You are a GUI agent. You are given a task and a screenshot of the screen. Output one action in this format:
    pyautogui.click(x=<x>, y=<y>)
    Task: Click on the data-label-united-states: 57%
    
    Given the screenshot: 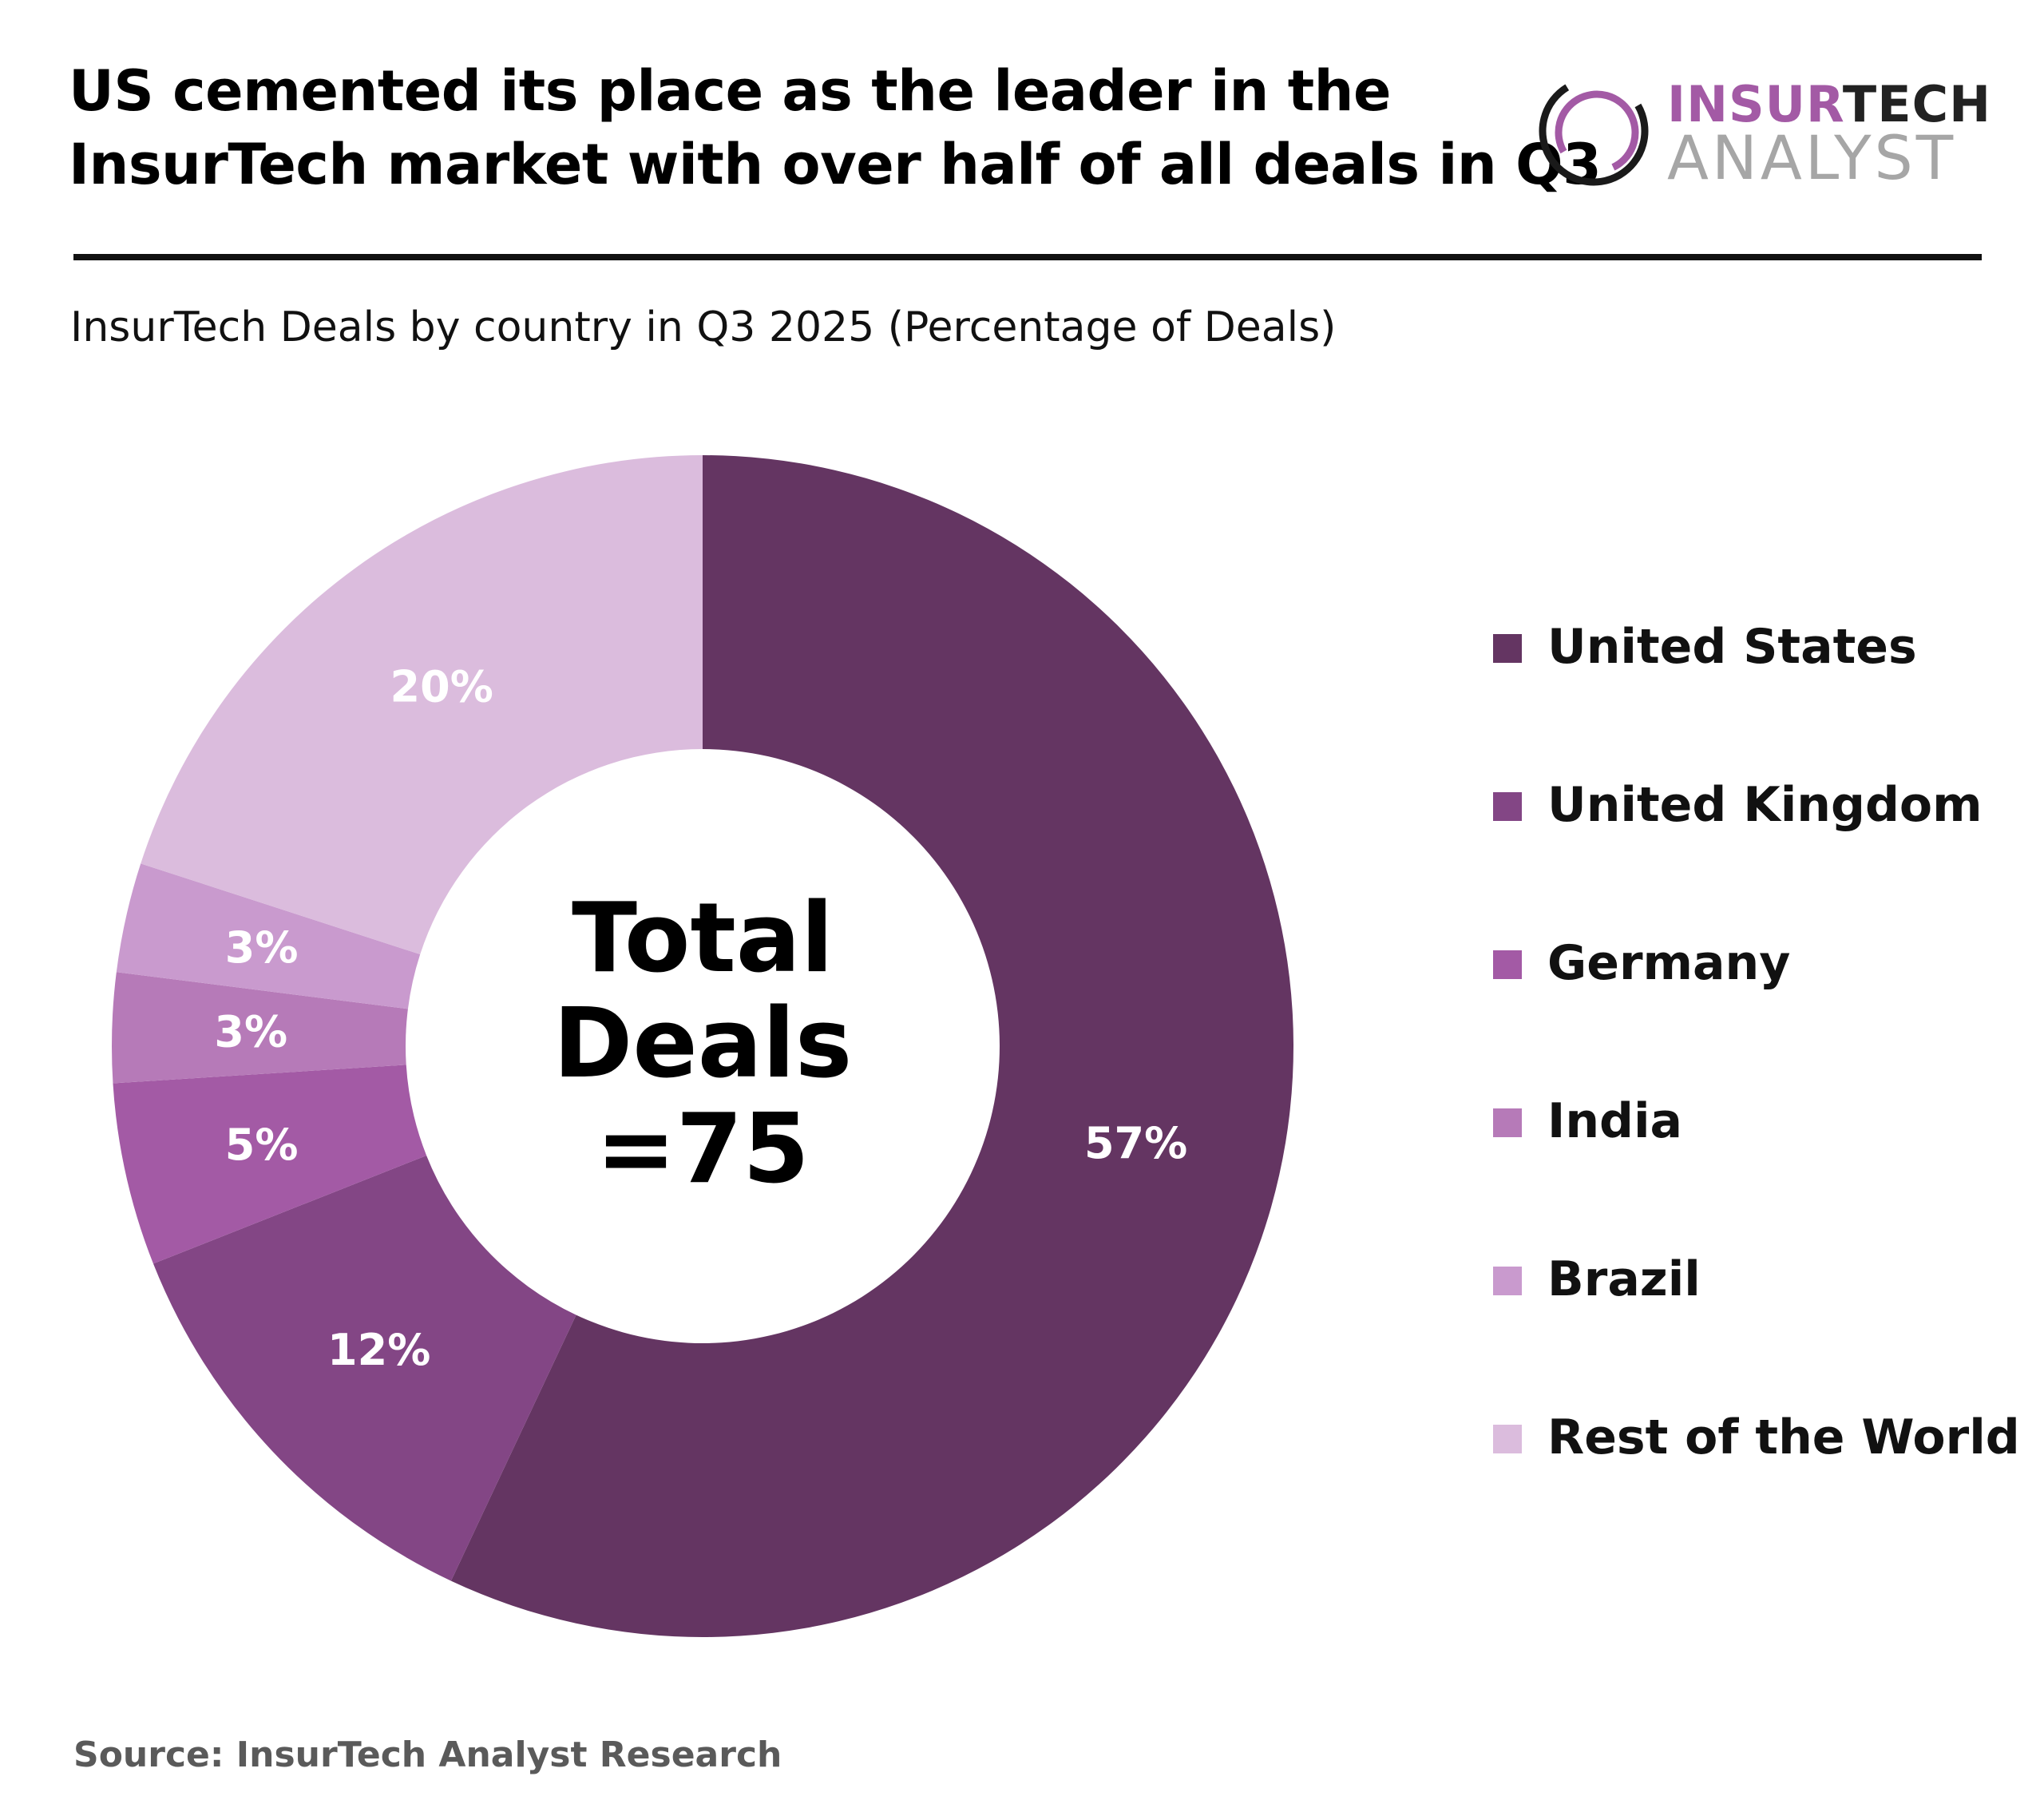 What is the action you would take?
    pyautogui.click(x=1135, y=1143)
    